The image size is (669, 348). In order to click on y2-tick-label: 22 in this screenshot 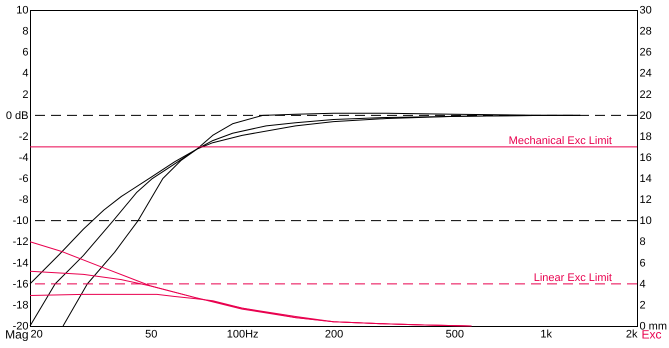, I will do `click(646, 94)`.